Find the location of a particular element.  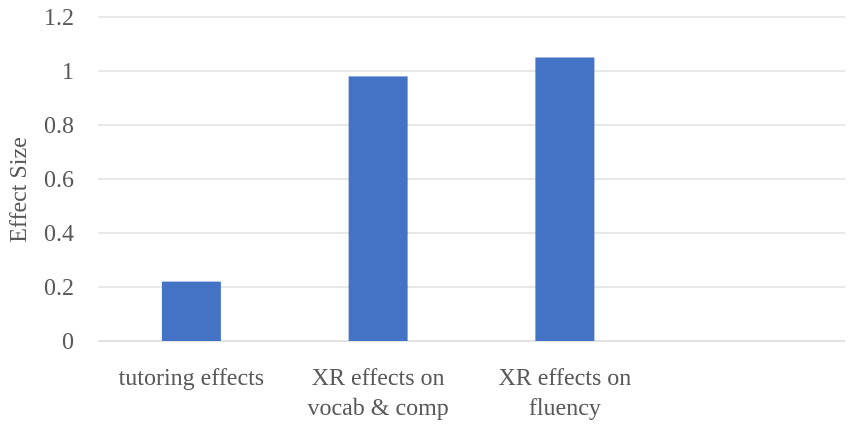

y-tick-label: 0 is located at coordinates (68, 342).